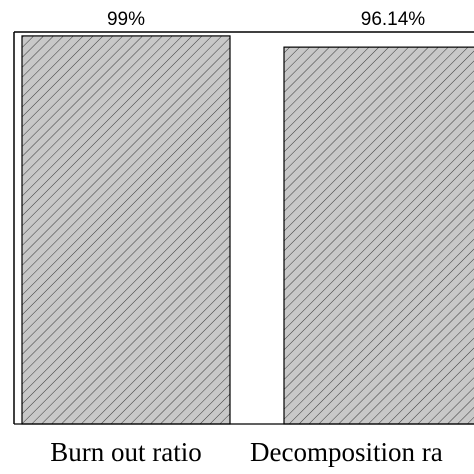 The height and width of the screenshot is (474, 474). I want to click on value-label: 96.14%, so click(393, 19).